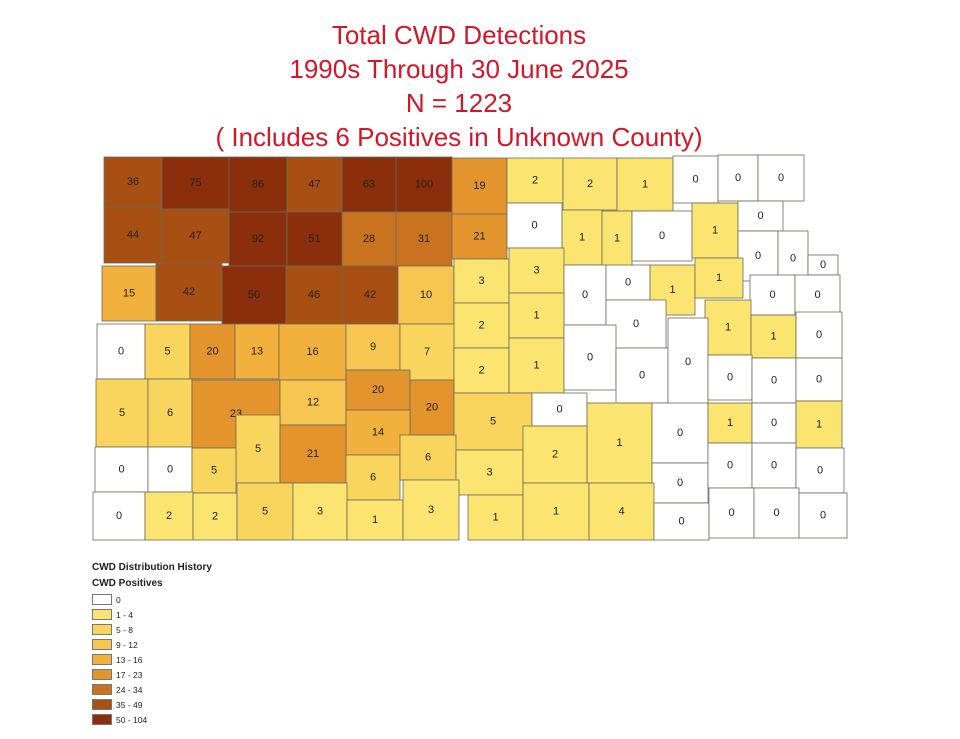 The width and height of the screenshot is (960, 739). Describe the element at coordinates (314, 295) in the screenshot. I see `county: 46` at that location.